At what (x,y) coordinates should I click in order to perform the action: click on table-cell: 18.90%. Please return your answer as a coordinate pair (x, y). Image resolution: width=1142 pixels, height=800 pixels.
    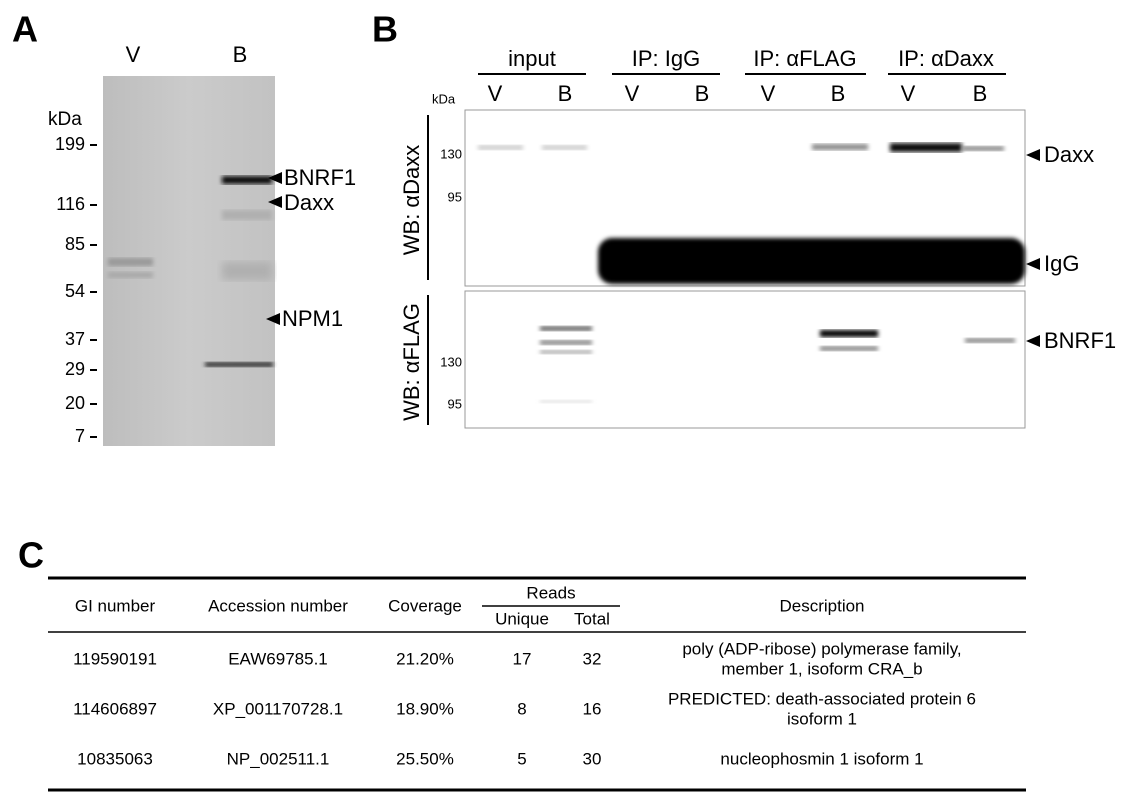
    Looking at the image, I should click on (425, 708).